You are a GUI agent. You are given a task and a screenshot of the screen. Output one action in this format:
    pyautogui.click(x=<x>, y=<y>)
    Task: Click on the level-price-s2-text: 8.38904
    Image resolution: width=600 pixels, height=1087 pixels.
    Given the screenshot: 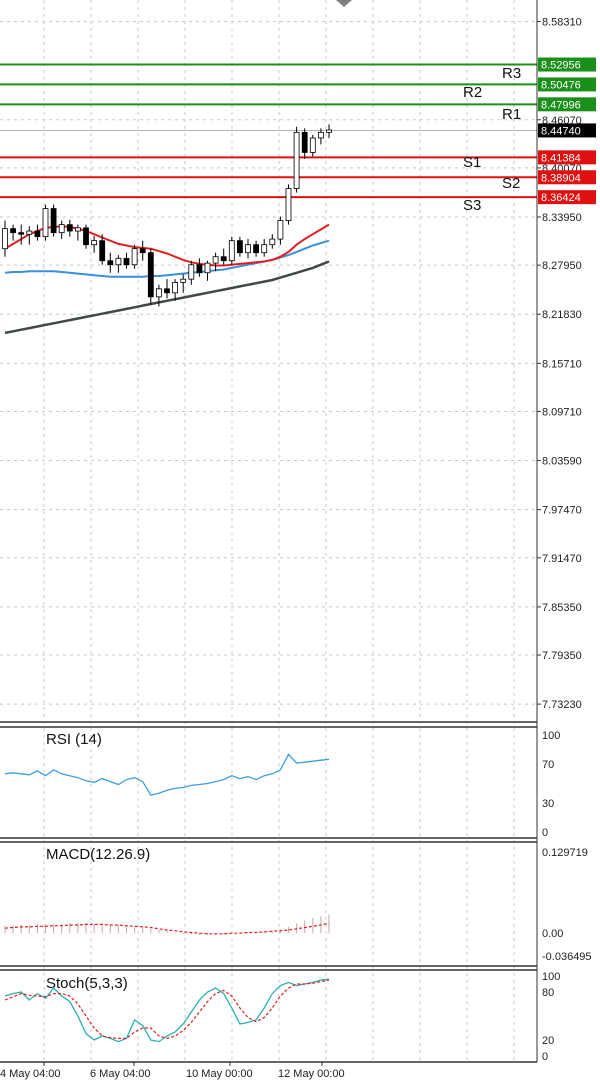 What is the action you would take?
    pyautogui.click(x=561, y=178)
    